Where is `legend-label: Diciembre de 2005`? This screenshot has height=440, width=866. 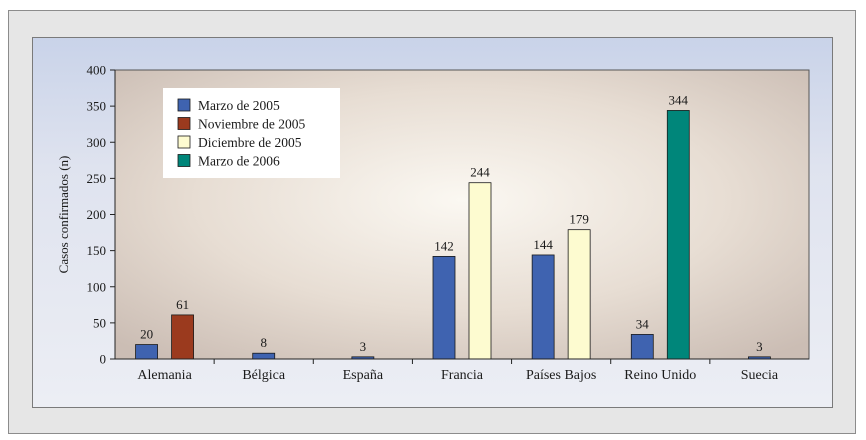 legend-label: Diciembre de 2005 is located at coordinates (250, 142).